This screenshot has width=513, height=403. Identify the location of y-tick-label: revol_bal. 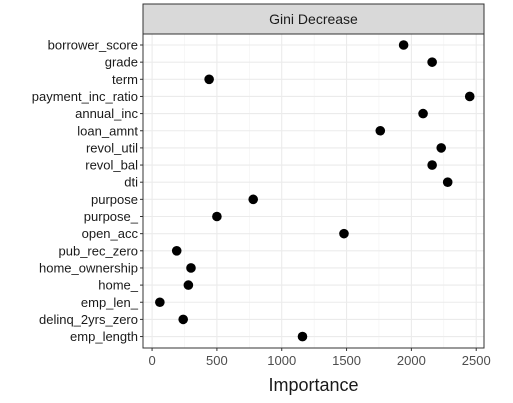
(111, 165).